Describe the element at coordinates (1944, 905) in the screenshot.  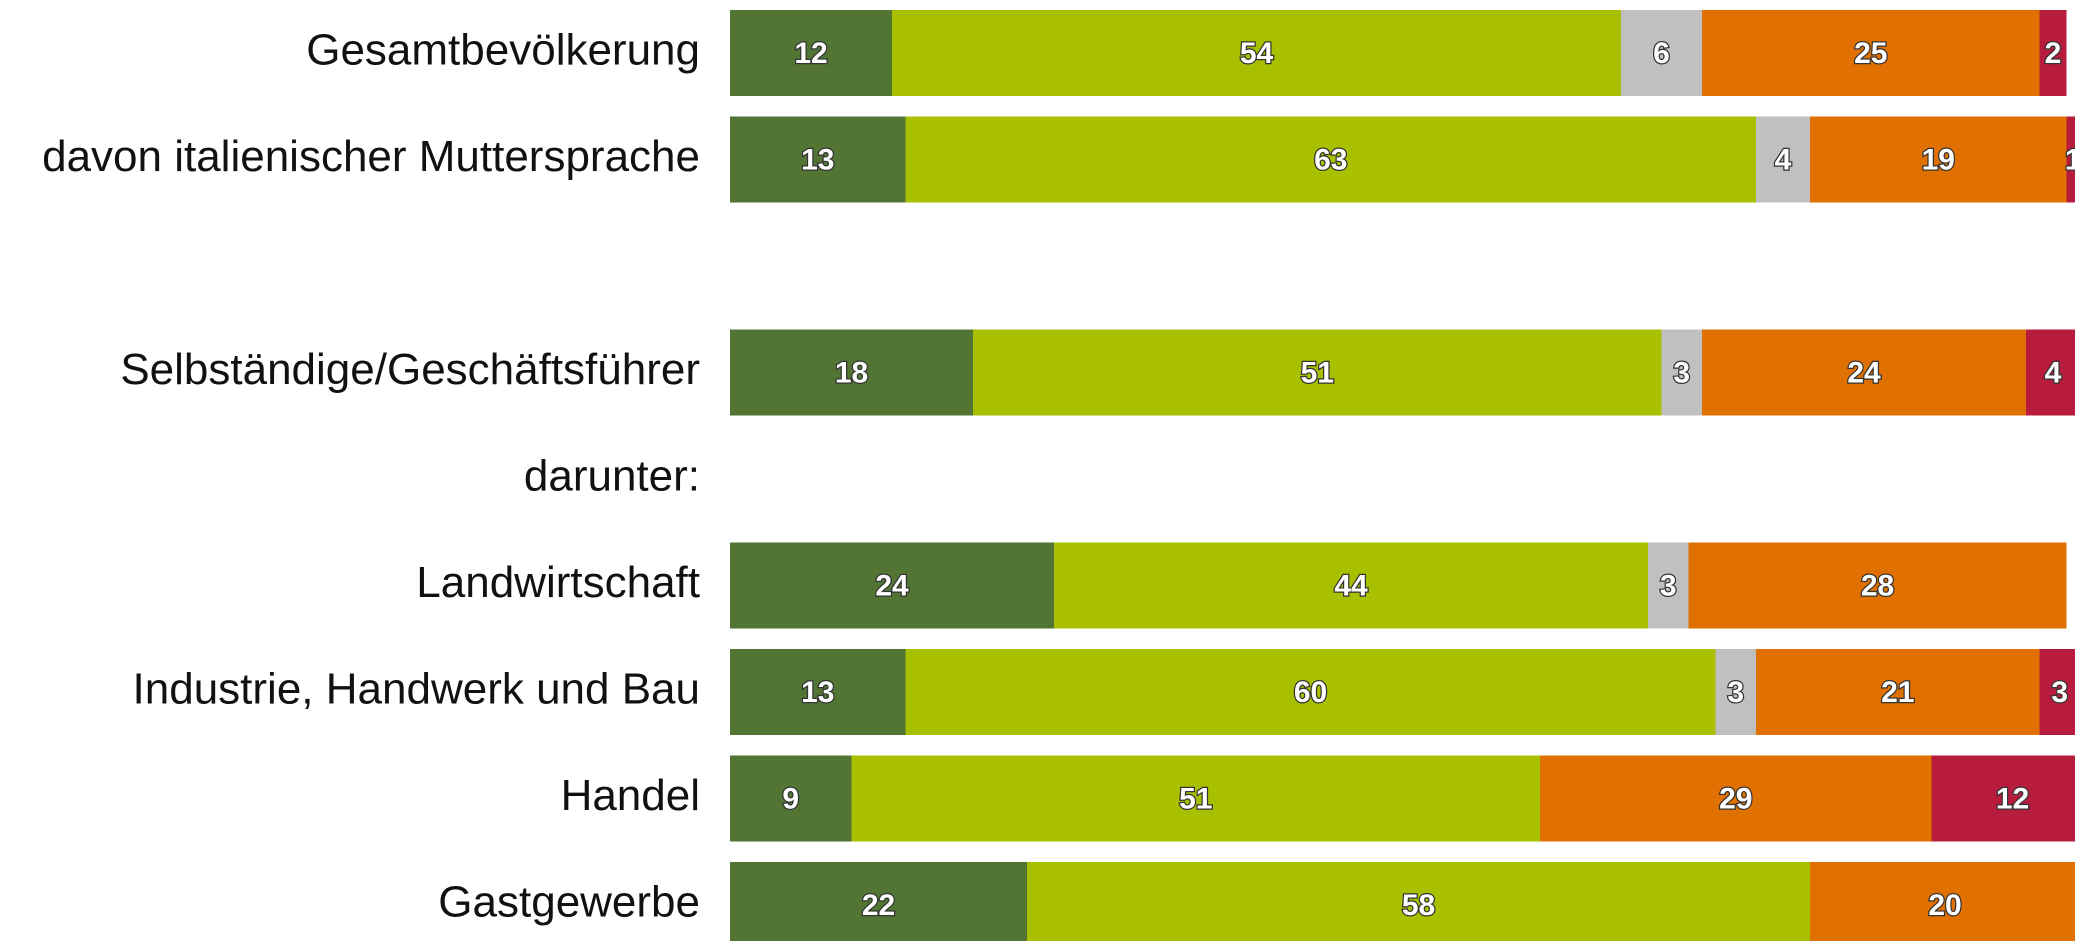
I see `value-label: 20` at that location.